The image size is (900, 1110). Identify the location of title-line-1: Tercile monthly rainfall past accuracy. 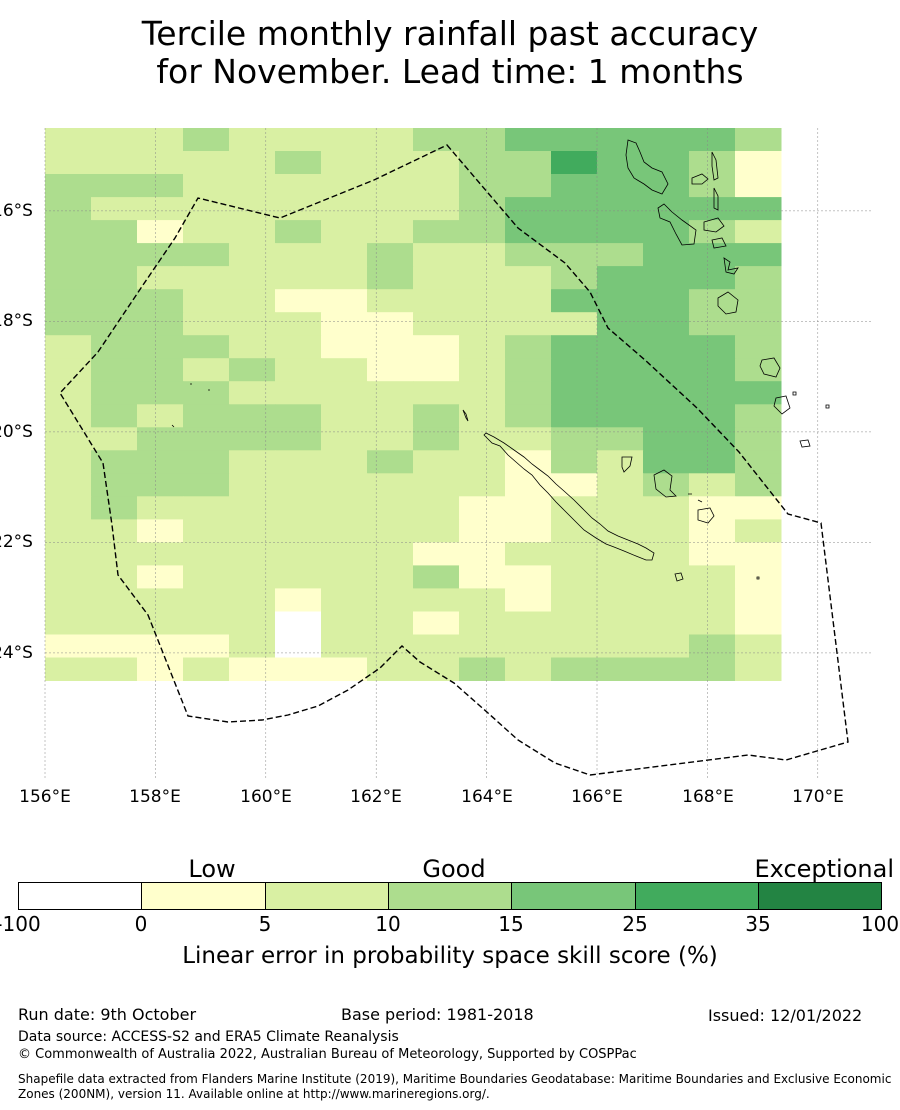
(450, 33).